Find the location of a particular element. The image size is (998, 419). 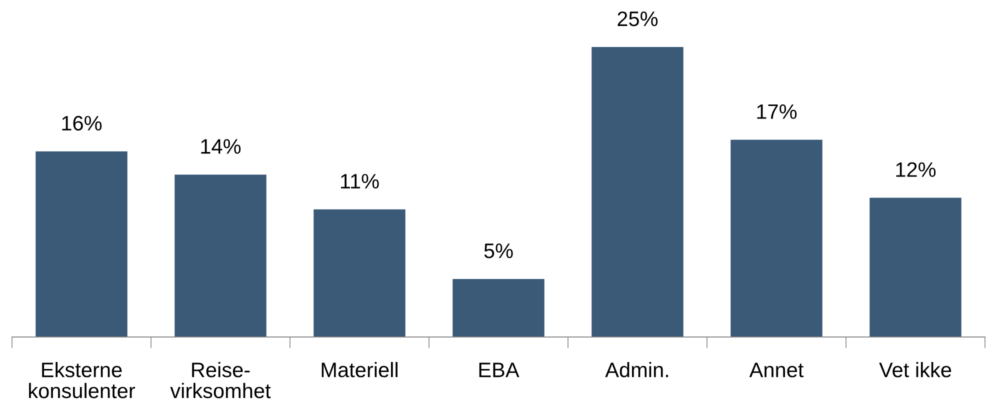

data-label: 25% is located at coordinates (638, 18).